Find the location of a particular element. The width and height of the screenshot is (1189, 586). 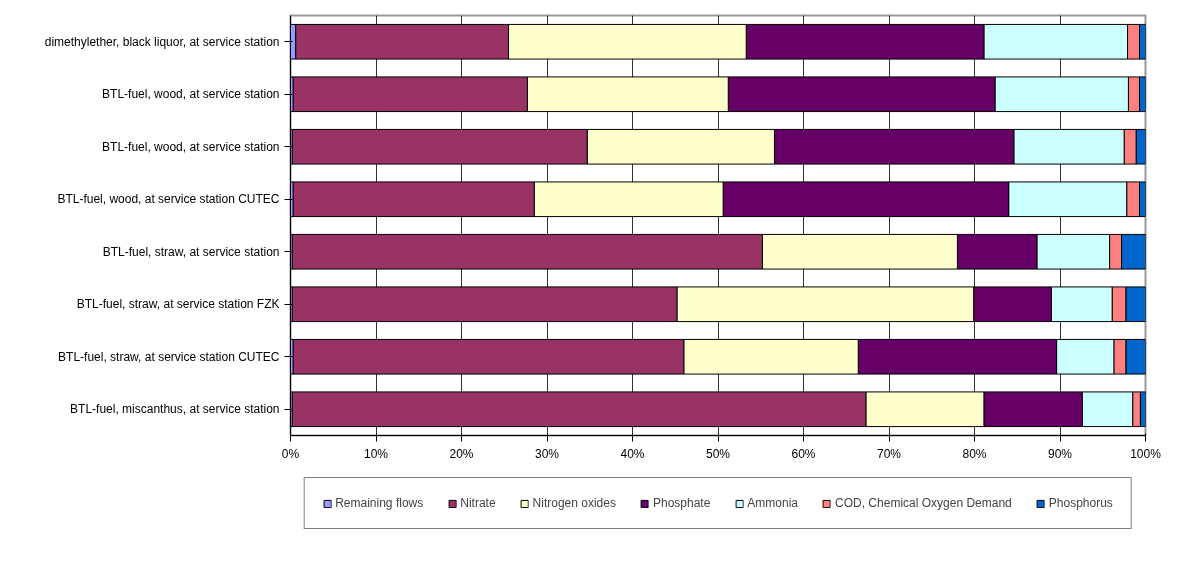

y-tick-label: BTL-fuel, straw, at service station FZK is located at coordinates (178, 304).